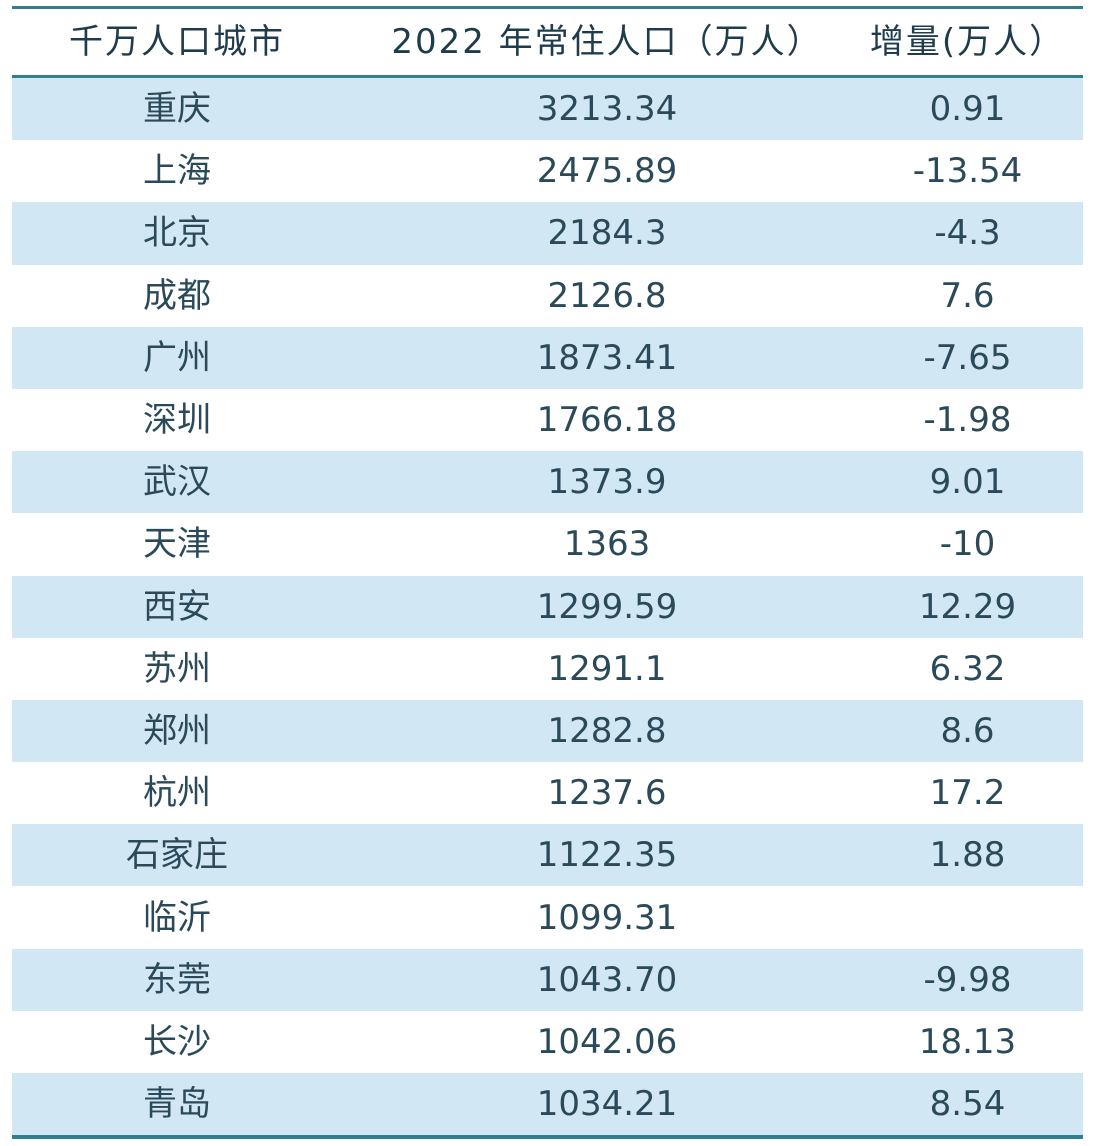 The height and width of the screenshot is (1146, 1094). I want to click on increase-cell: -10, so click(967, 544).